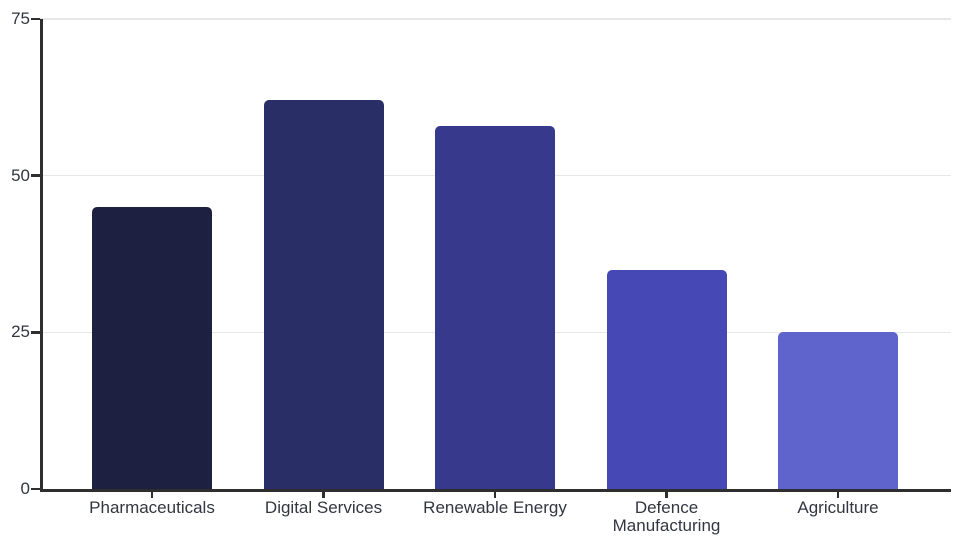 The width and height of the screenshot is (961, 550). Describe the element at coordinates (666, 379) in the screenshot. I see `bar-defence-manufacturing` at that location.